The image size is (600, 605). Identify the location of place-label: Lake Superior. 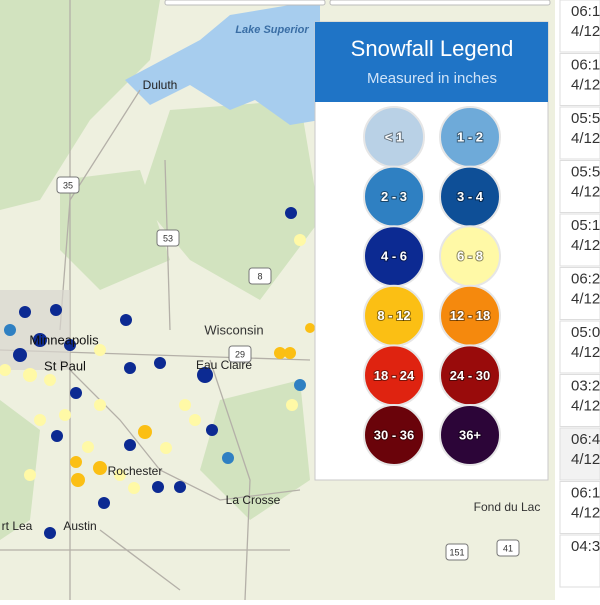
(272, 30).